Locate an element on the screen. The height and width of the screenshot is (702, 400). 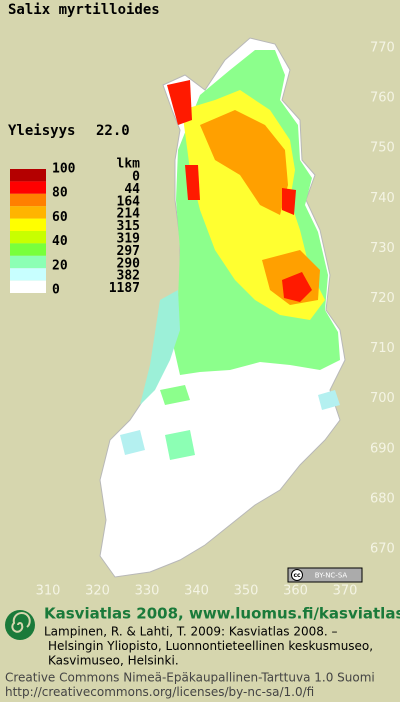
northing-label: 680 is located at coordinates (382, 498).